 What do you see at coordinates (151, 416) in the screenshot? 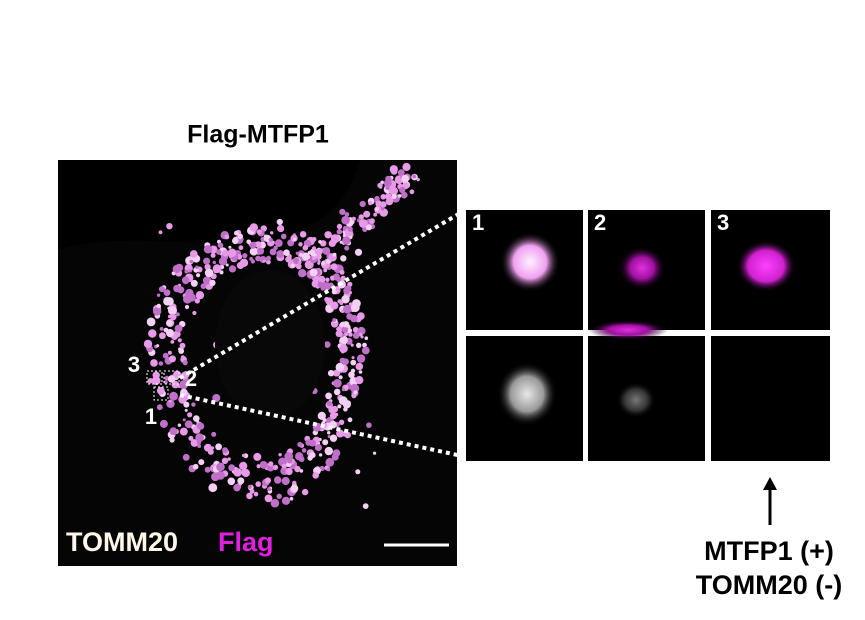
I see `roi-label: 1` at bounding box center [151, 416].